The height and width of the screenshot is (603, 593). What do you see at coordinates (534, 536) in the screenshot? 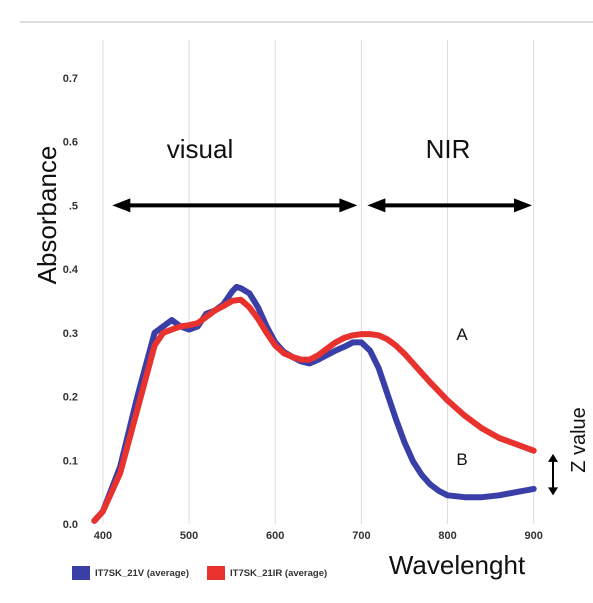
I see `x-tick-label: 900` at bounding box center [534, 536].